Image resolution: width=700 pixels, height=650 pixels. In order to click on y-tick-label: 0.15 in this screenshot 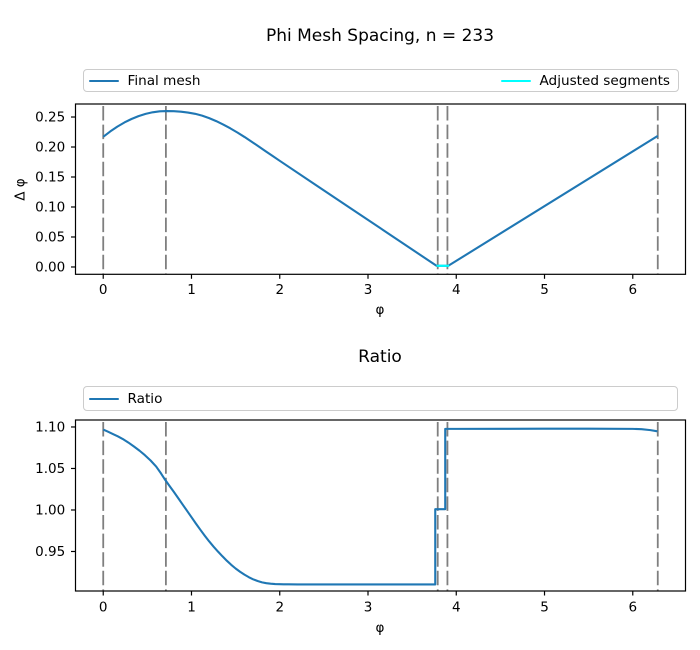, I will do `click(50, 178)`.